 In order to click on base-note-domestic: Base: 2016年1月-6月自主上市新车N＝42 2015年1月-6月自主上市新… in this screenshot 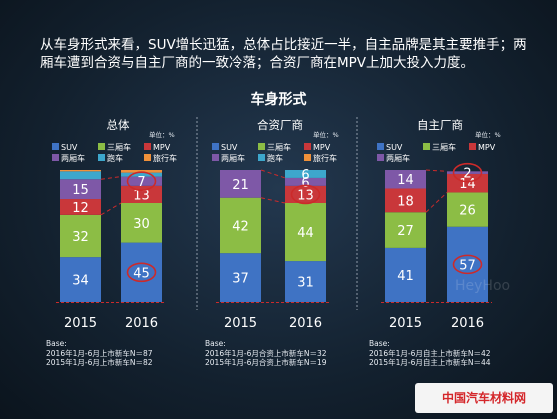, I will do `click(430, 353)`.